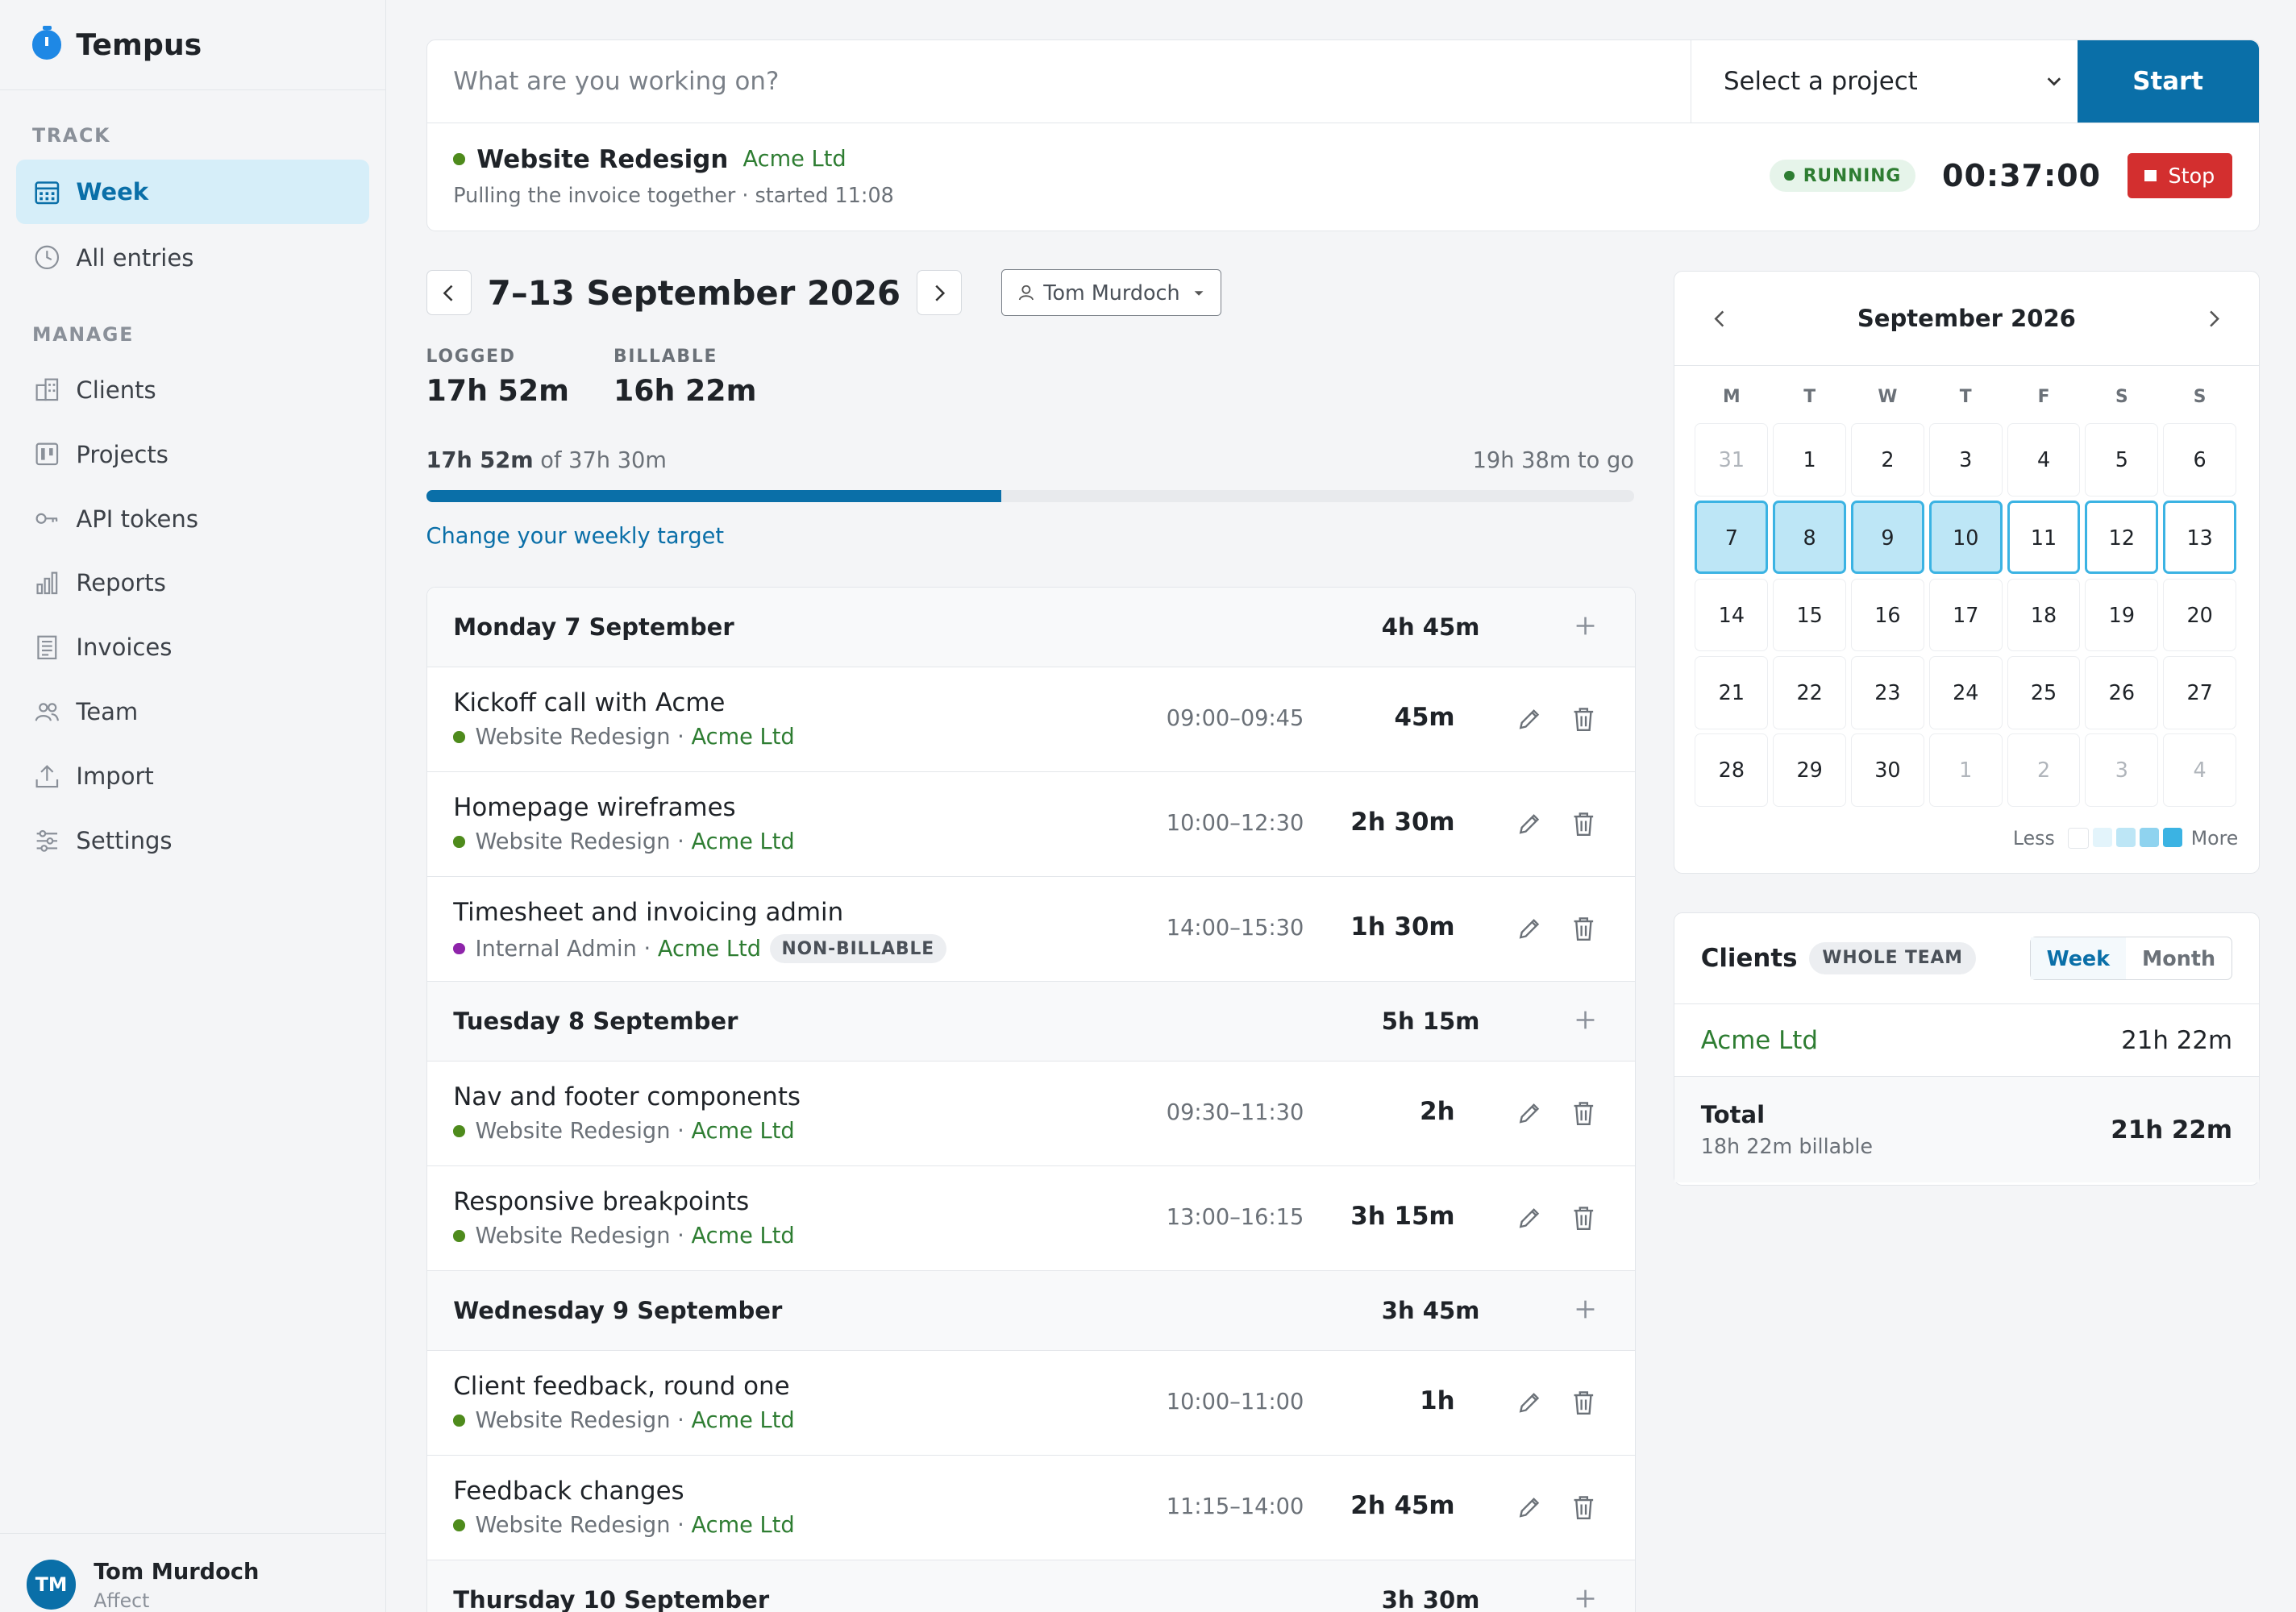  Describe the element at coordinates (1887, 538) in the screenshot. I see `calendar-day: 9` at that location.